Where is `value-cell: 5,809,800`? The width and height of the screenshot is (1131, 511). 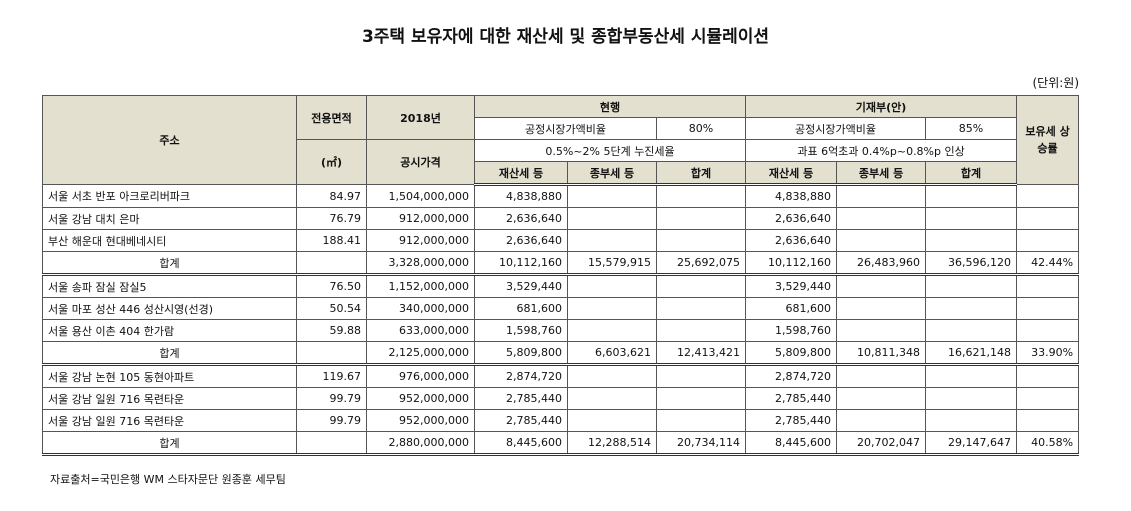
value-cell: 5,809,800 is located at coordinates (791, 353).